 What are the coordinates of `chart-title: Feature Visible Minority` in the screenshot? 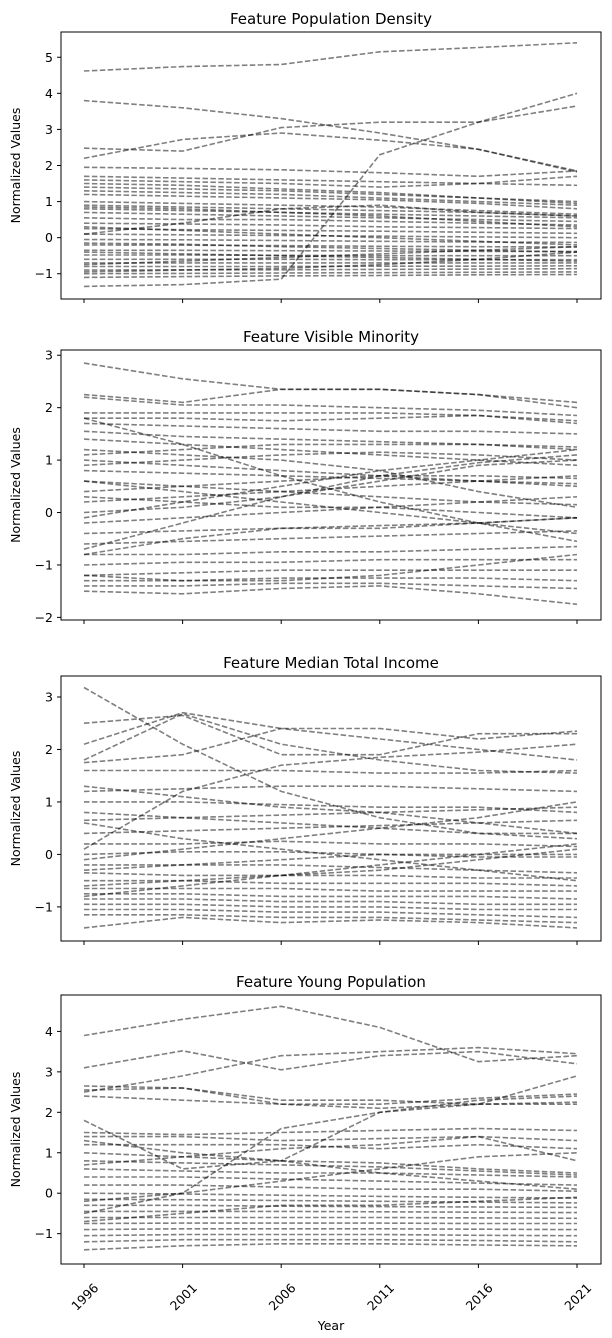 It's located at (331, 337).